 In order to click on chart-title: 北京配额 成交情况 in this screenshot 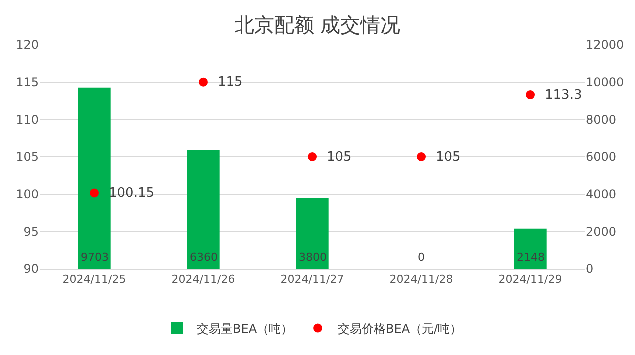, I will do `click(317, 24)`.